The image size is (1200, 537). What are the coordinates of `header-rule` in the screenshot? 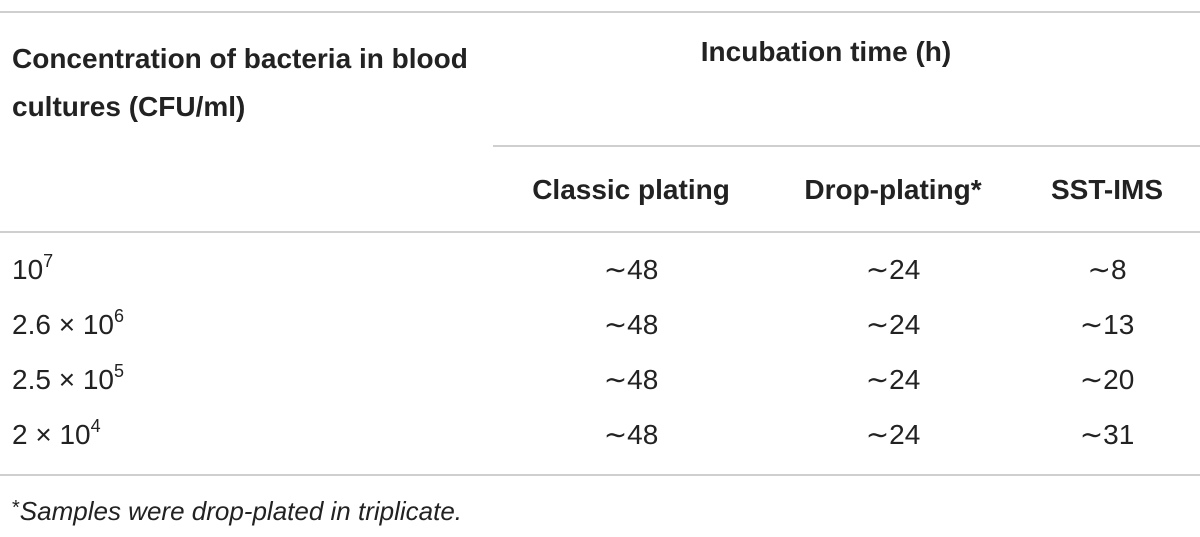 It's located at (600, 232).